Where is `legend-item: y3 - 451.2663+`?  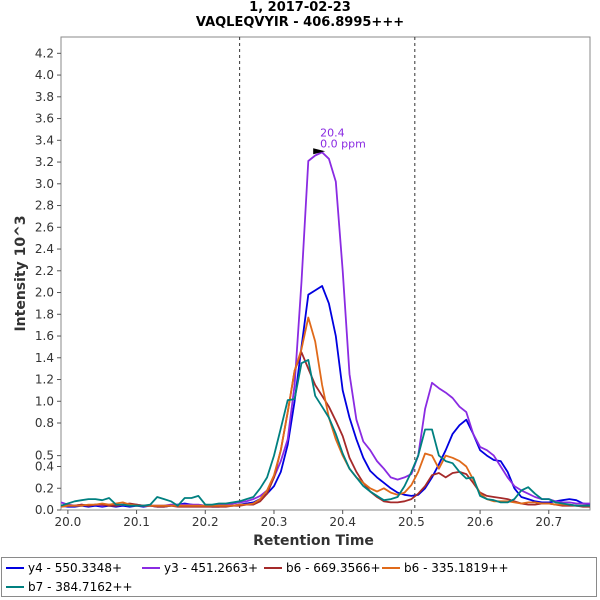
legend-item: y3 - 451.2663+ is located at coordinates (200, 568).